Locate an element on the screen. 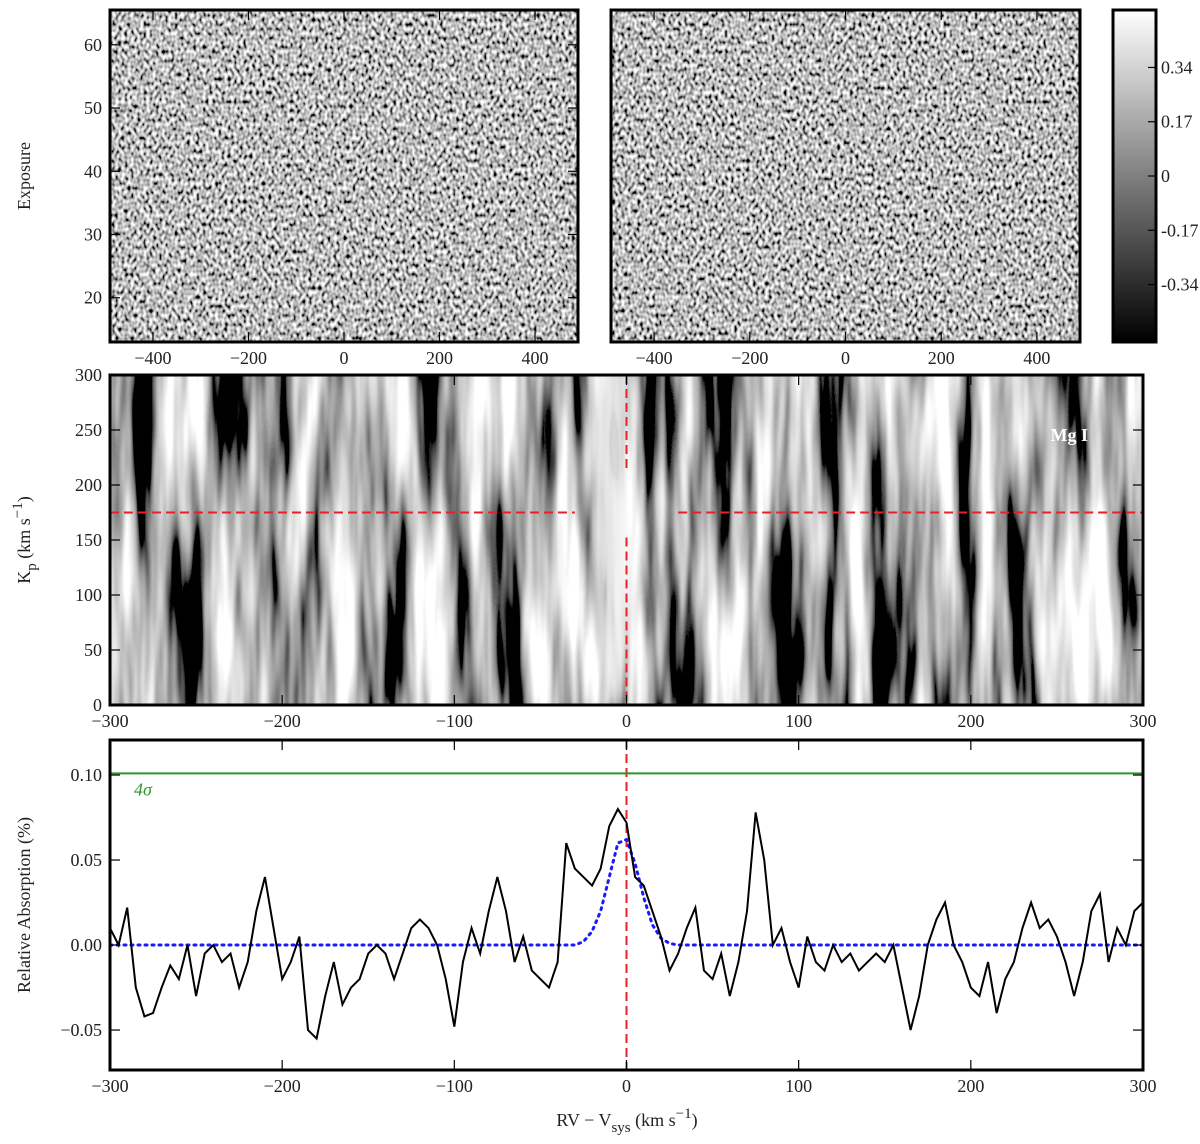 This screenshot has width=1200, height=1144. y-tick-label: 0.05 is located at coordinates (87, 860).